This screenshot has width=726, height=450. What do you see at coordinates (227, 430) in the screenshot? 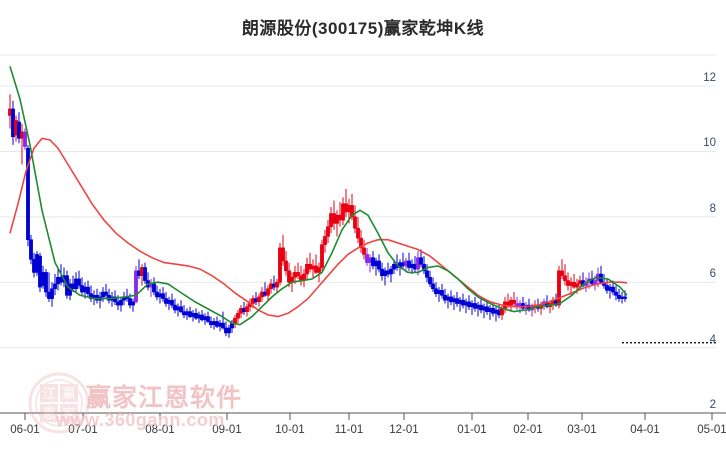
I see `x-tick-label: 09-01` at bounding box center [227, 430].